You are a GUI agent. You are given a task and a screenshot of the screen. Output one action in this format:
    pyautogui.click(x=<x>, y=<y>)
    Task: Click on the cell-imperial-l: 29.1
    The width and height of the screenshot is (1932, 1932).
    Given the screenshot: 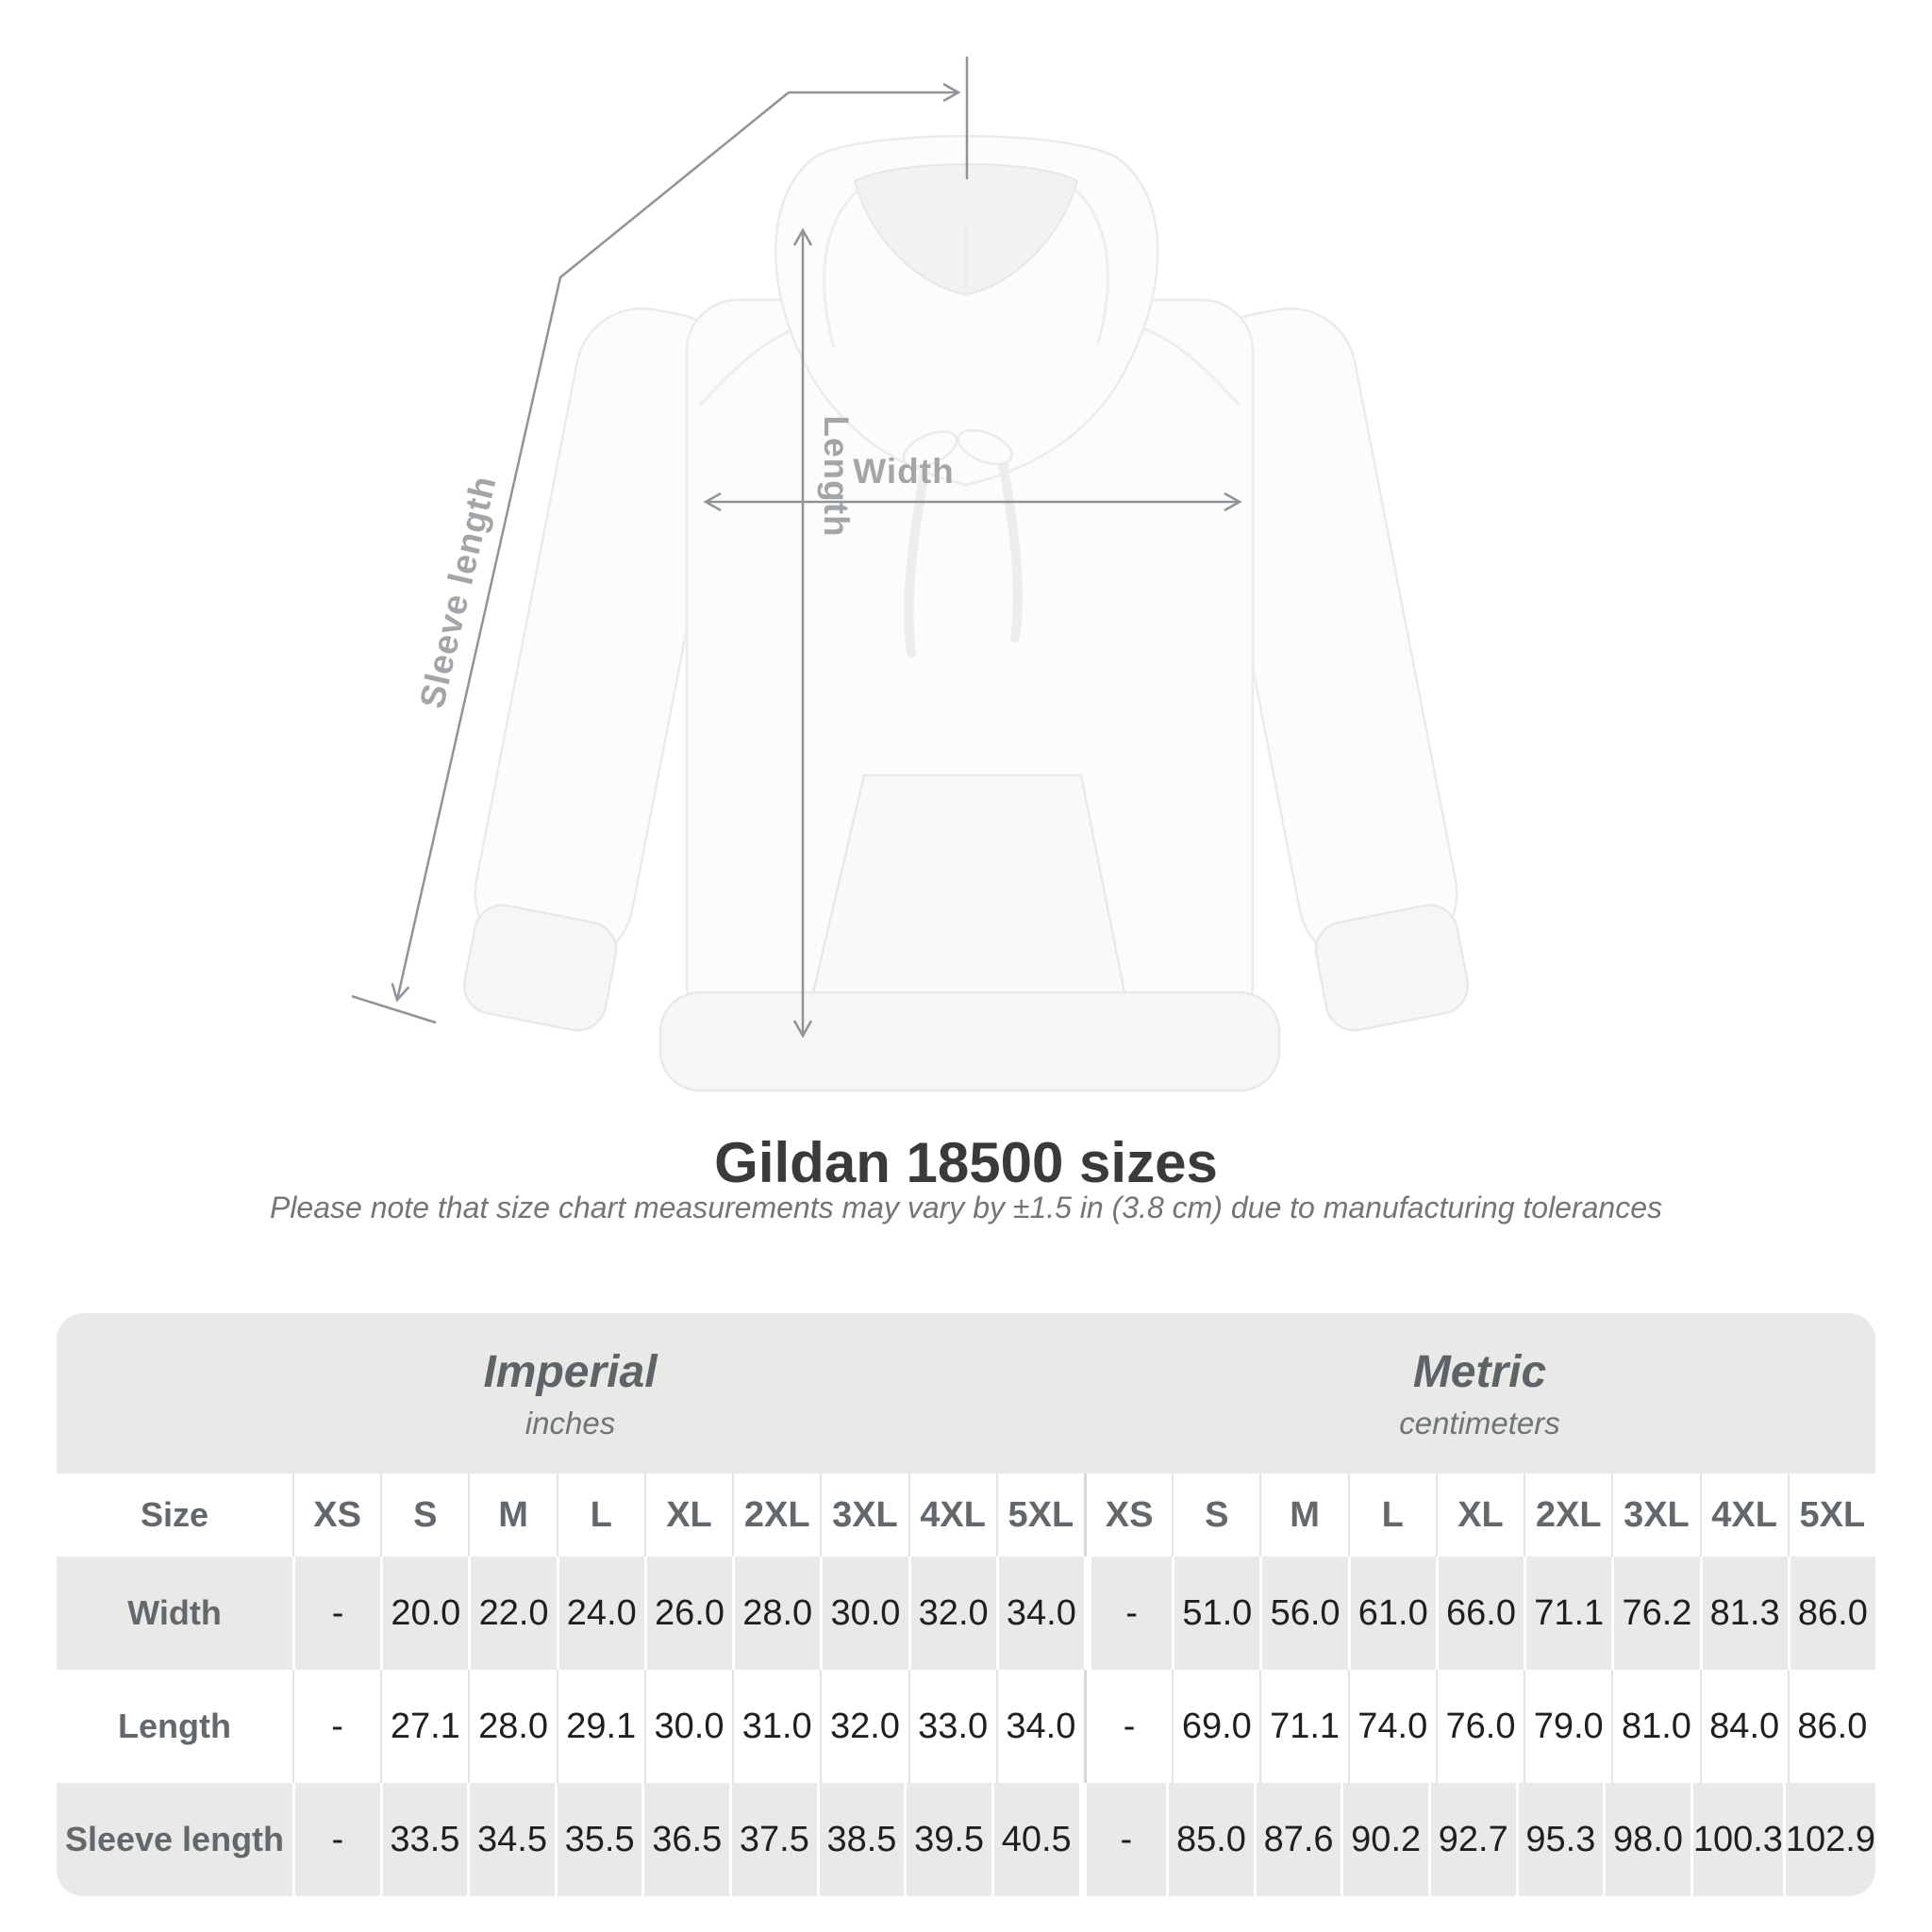 What is the action you would take?
    pyautogui.click(x=600, y=1726)
    